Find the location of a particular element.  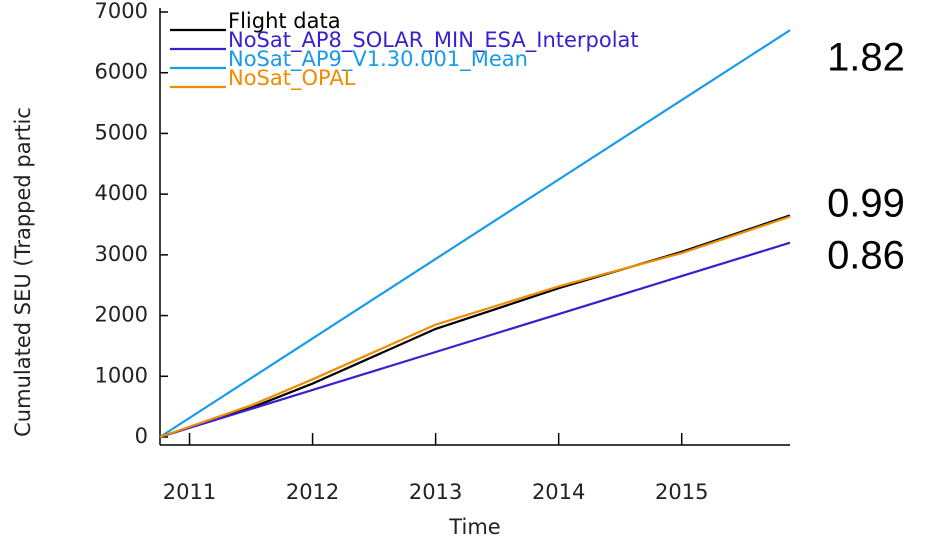

legend-label: NoSat_AP9_V1.30.001_Mean is located at coordinates (378, 59).